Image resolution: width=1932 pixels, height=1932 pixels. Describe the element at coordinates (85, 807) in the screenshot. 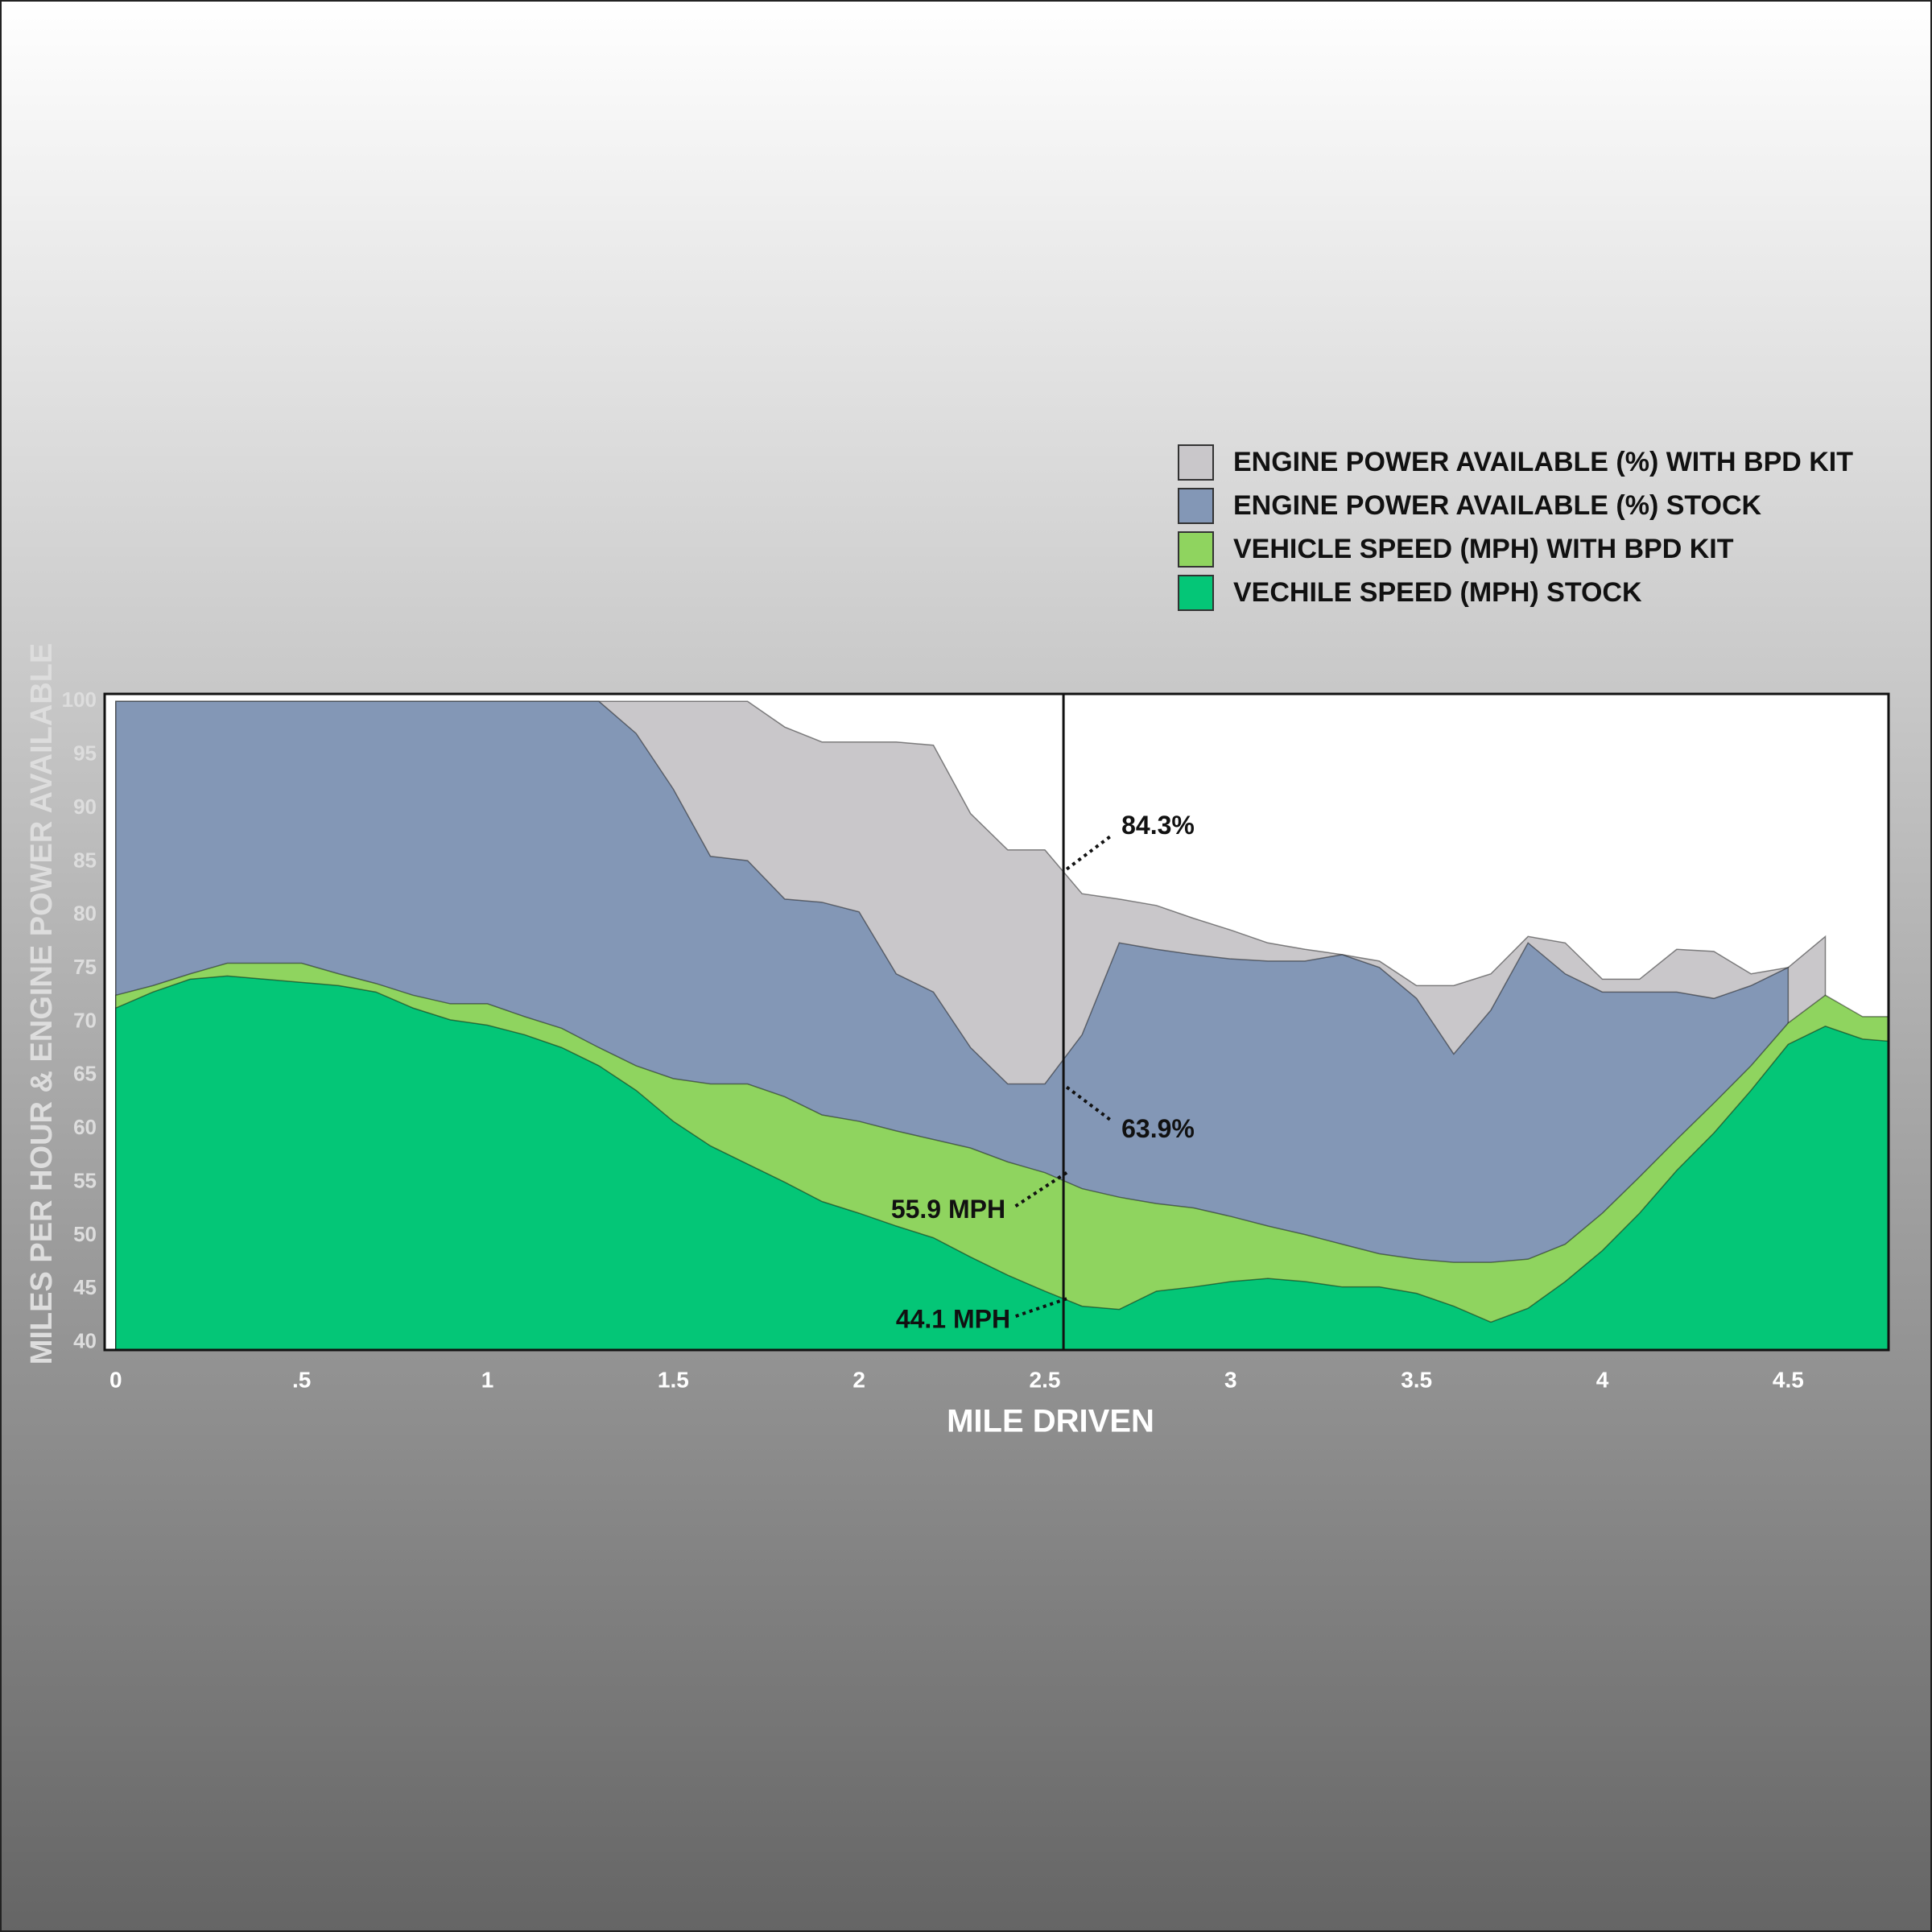

I see `y-tick-label: 90` at that location.